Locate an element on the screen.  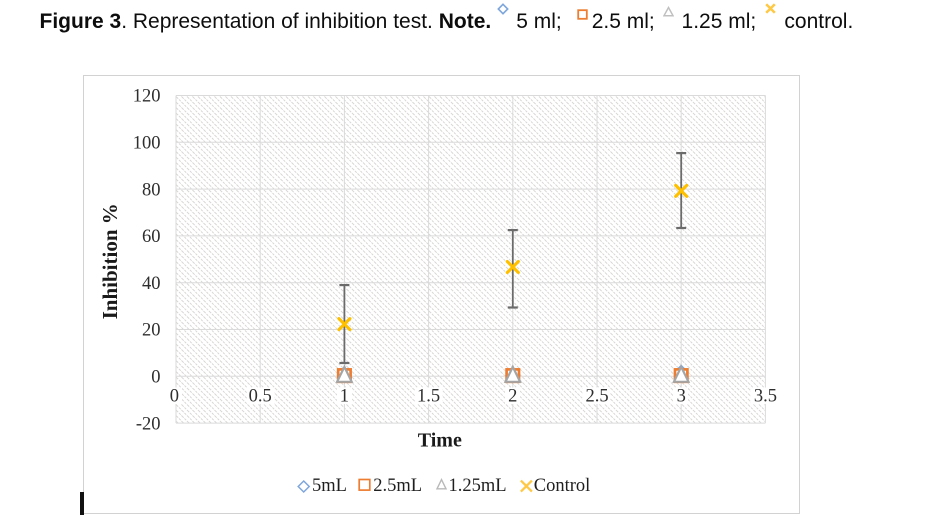
svg-text: 1.5 is located at coordinates (428, 396).